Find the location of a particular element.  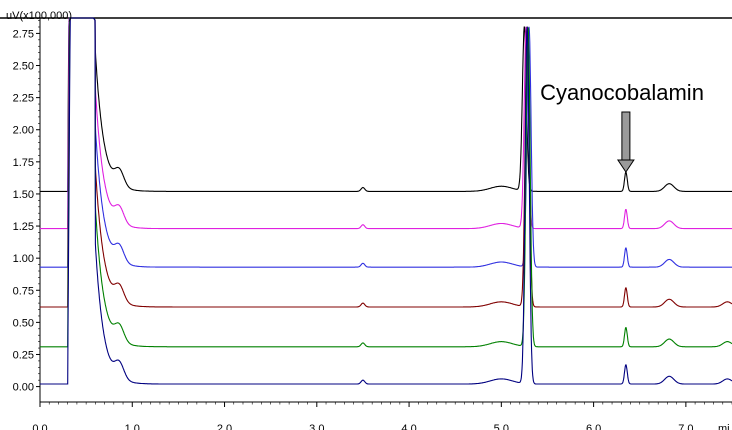

y-tick-label: 0.75 is located at coordinates (23, 291).